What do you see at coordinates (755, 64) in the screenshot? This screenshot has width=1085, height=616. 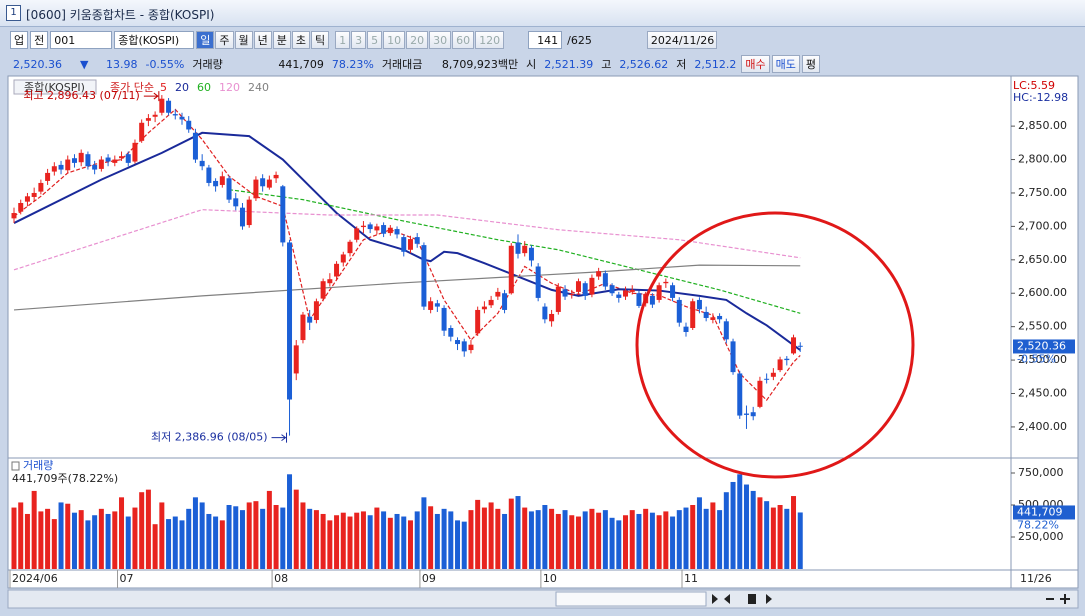 I see `buy-button: 매수` at bounding box center [755, 64].